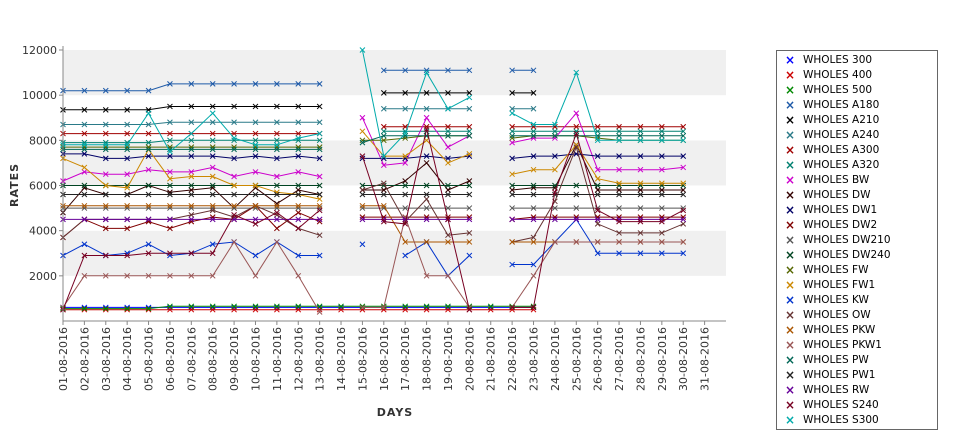  Describe the element at coordinates (847, 254) in the screenshot. I see `legend-label: WHOLES DW240` at that location.